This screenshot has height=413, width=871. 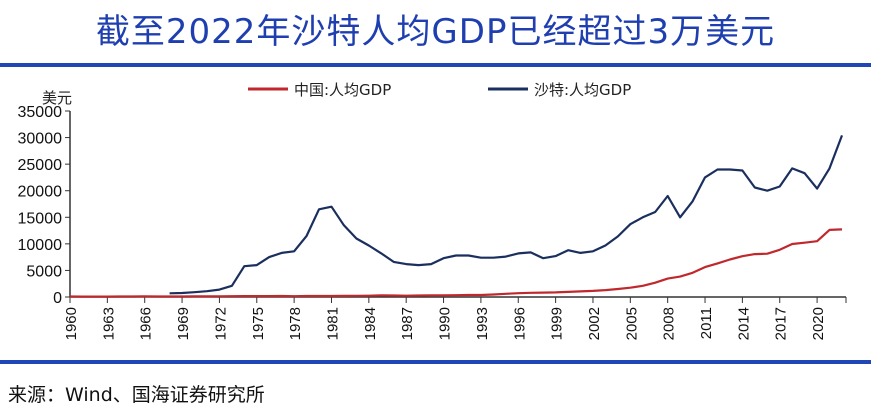 I want to click on legend-label: 中国:人均GDP, so click(x=342, y=90).